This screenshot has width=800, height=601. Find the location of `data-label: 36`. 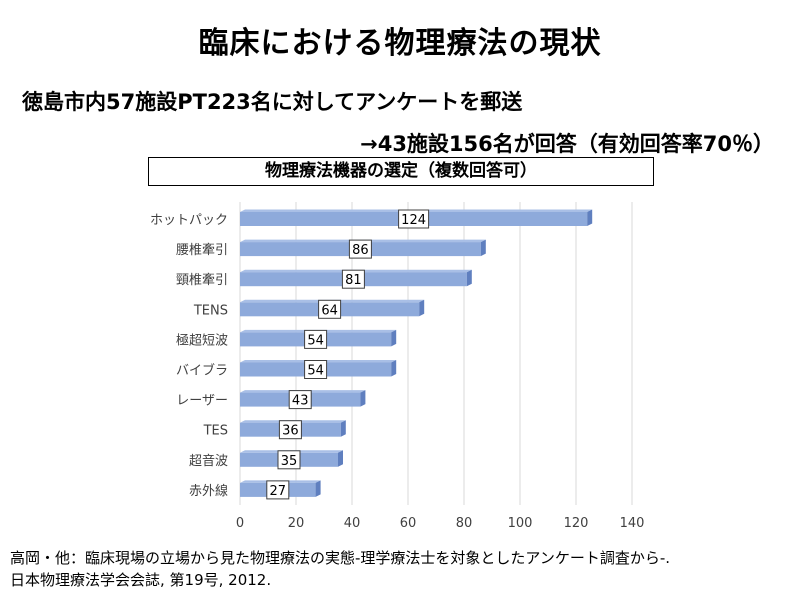

data-label: 36 is located at coordinates (290, 431).